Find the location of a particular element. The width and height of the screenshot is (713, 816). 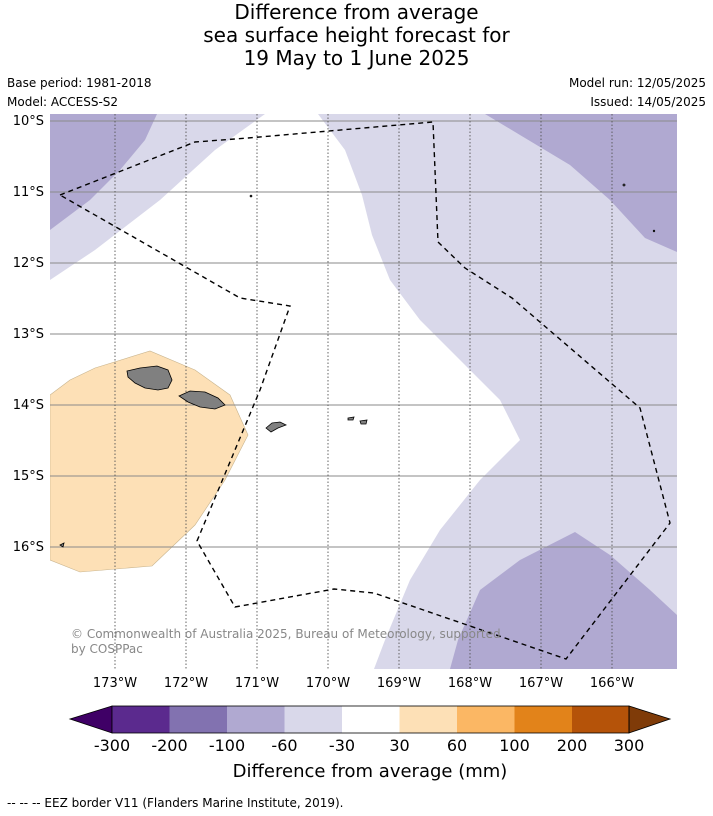

lon-label-168w: 168°W is located at coordinates (470, 683).